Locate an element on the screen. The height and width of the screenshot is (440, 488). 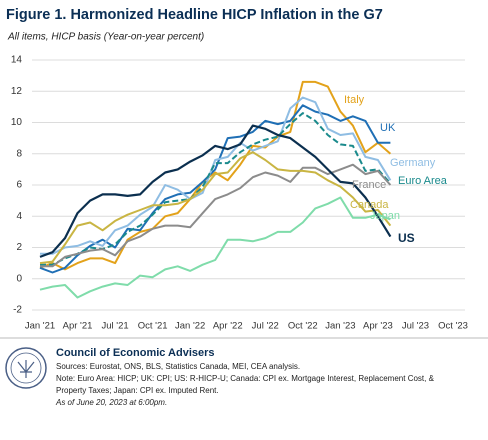
x-tick-label: Oct '21 is located at coordinates (153, 326).